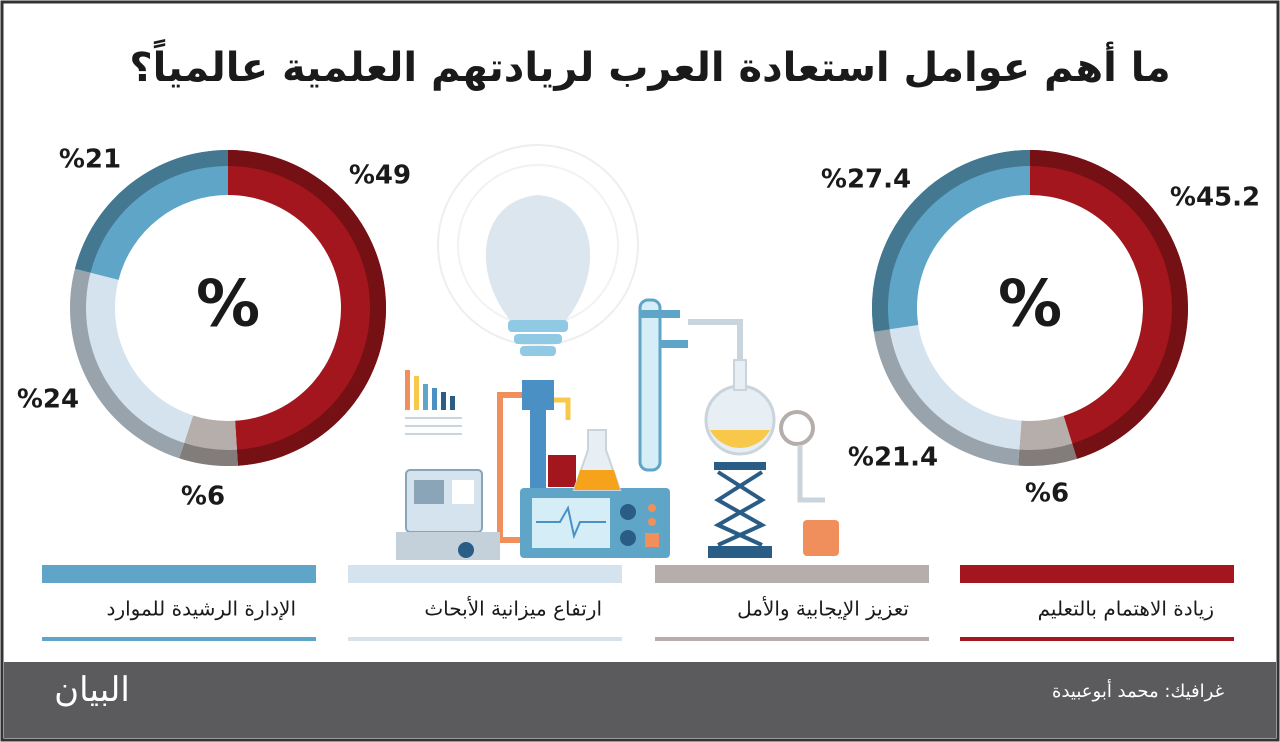 Image resolution: width=1280 pixels, height=742 pixels. I want to click on value-label: %49, so click(380, 176).